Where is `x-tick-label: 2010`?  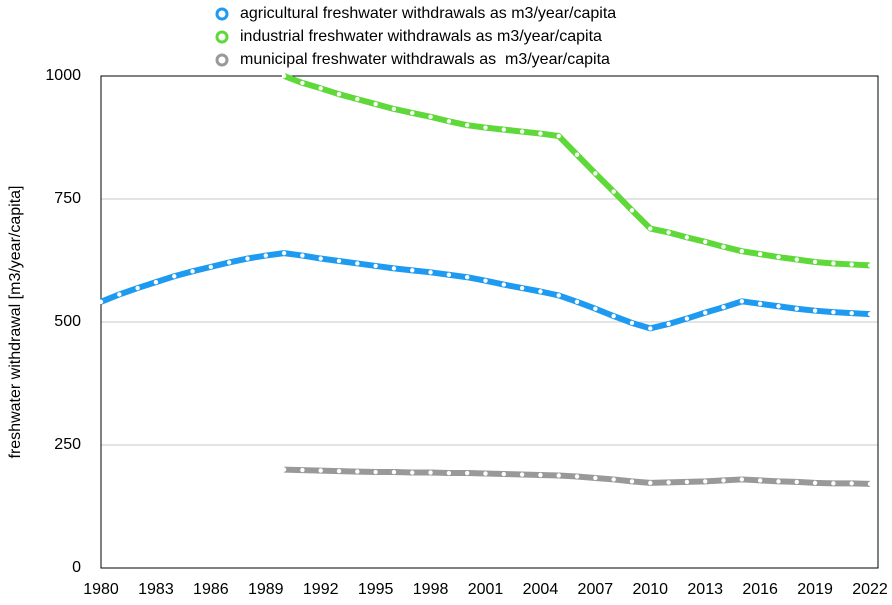
x-tick-label: 2010 is located at coordinates (650, 589).